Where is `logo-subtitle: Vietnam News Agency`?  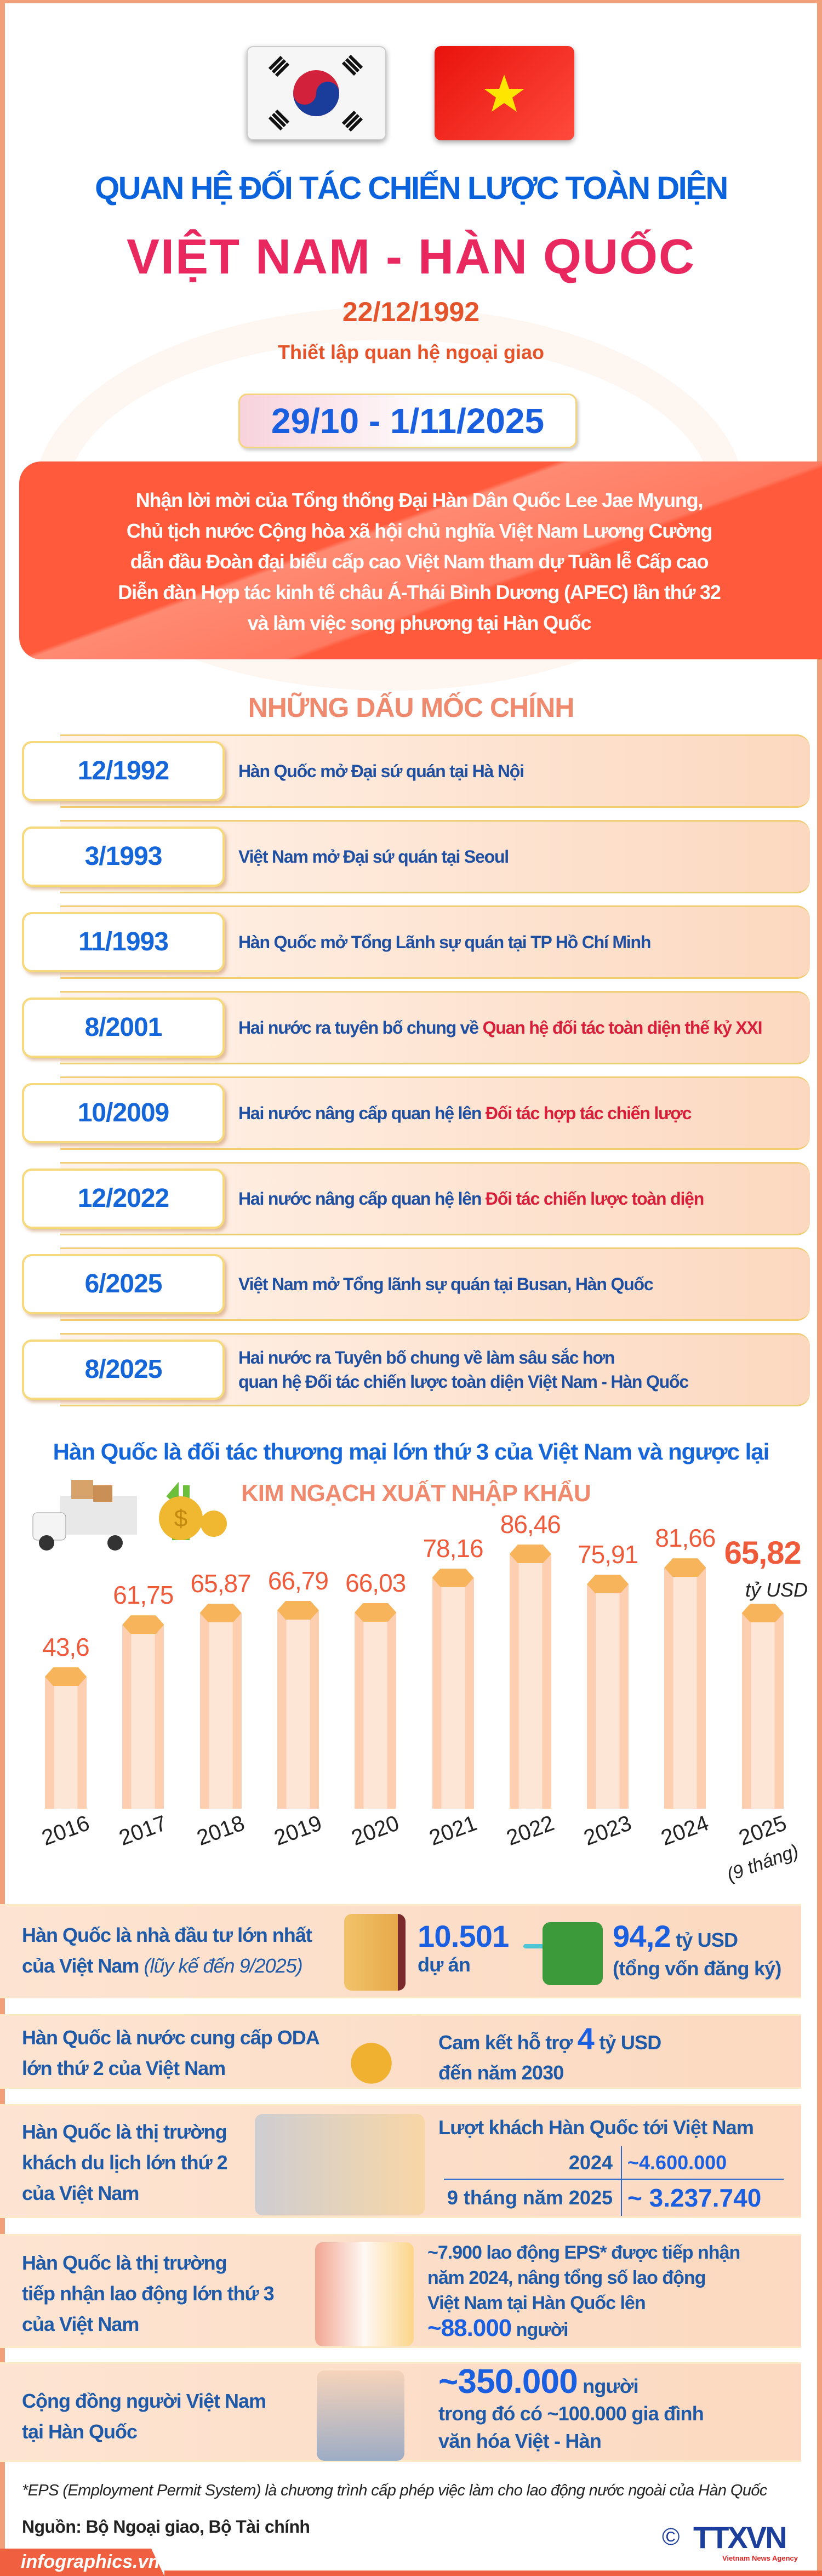
logo-subtitle: Vietnam News Agency is located at coordinates (760, 2558).